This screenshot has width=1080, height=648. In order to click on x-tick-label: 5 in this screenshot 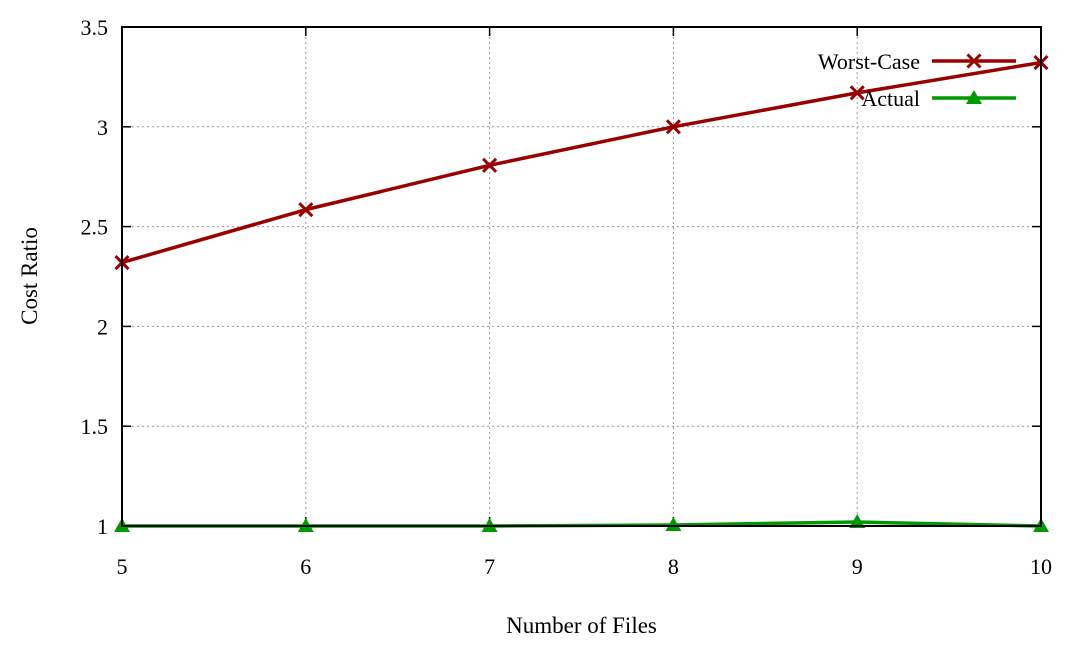, I will do `click(122, 566)`.